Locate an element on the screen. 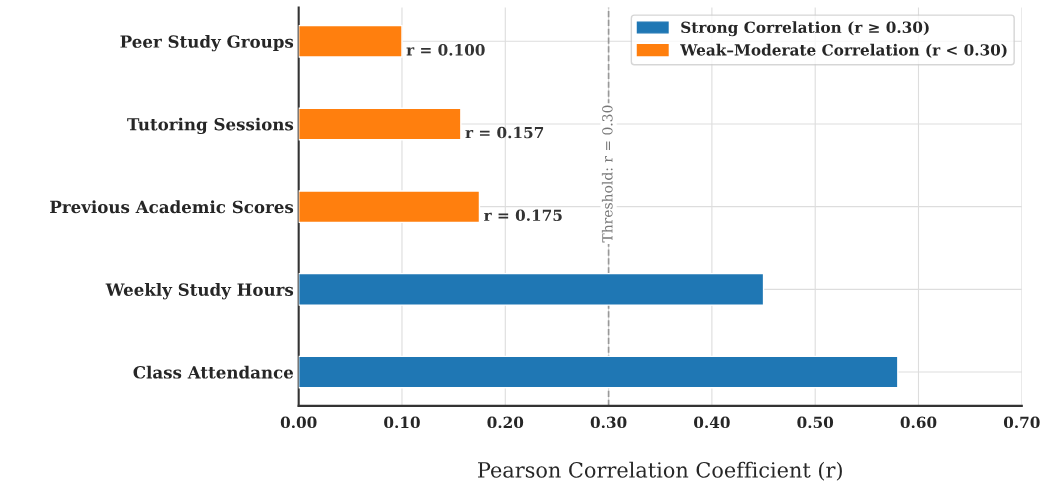 The height and width of the screenshot is (498, 1048). data-label: r = 0.175 is located at coordinates (523, 215).